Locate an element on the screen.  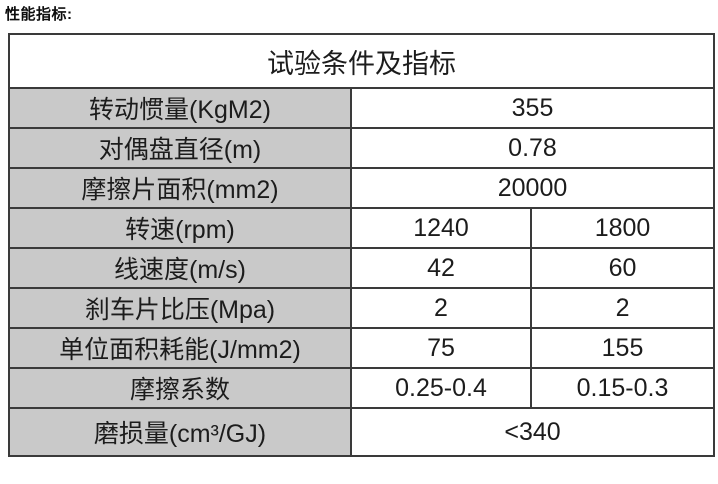
row-value-1: 1240 is located at coordinates (441, 228).